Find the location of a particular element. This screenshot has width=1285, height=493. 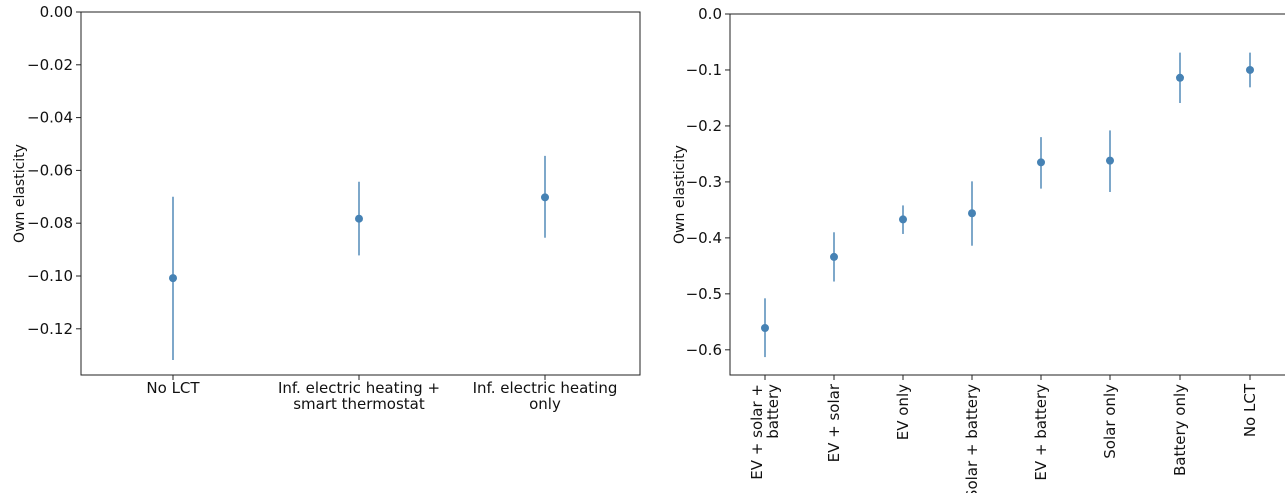

c2-xtick-label: EV only is located at coordinates (903, 412).